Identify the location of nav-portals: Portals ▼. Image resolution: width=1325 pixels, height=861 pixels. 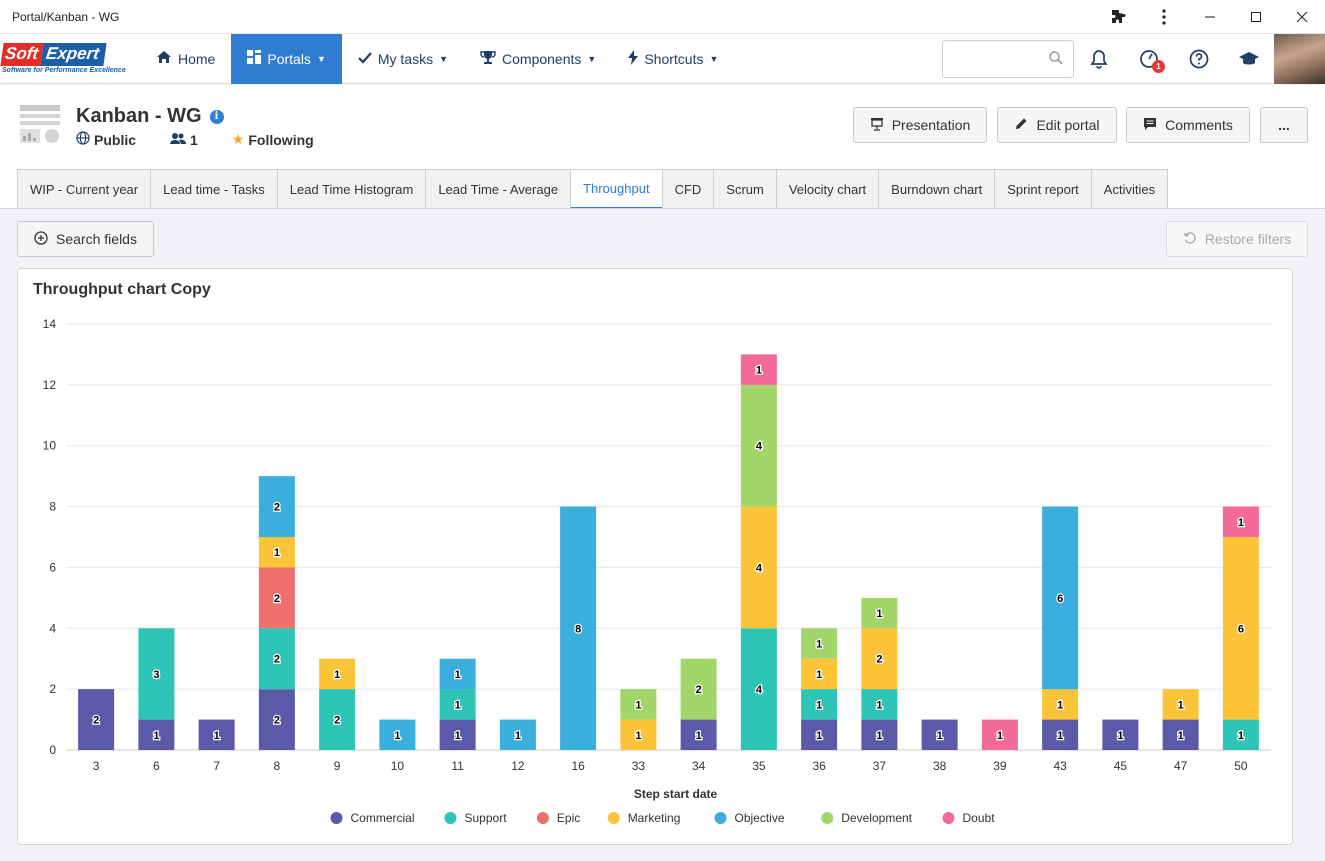
(286, 58).